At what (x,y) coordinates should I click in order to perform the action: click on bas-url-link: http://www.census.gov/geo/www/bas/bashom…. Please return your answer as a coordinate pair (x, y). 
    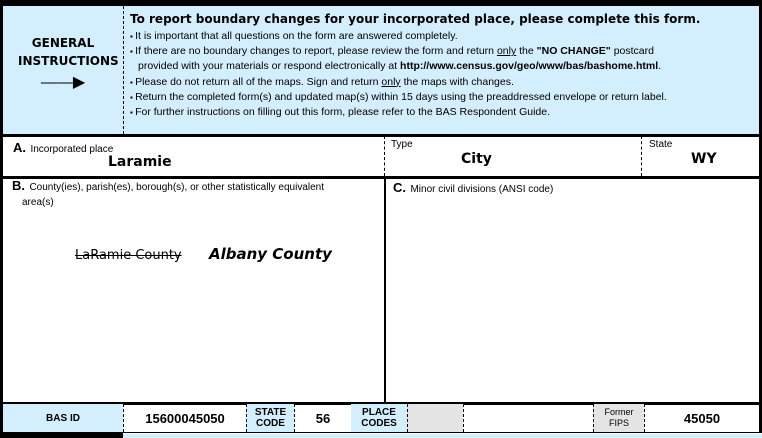
    Looking at the image, I should click on (529, 66).